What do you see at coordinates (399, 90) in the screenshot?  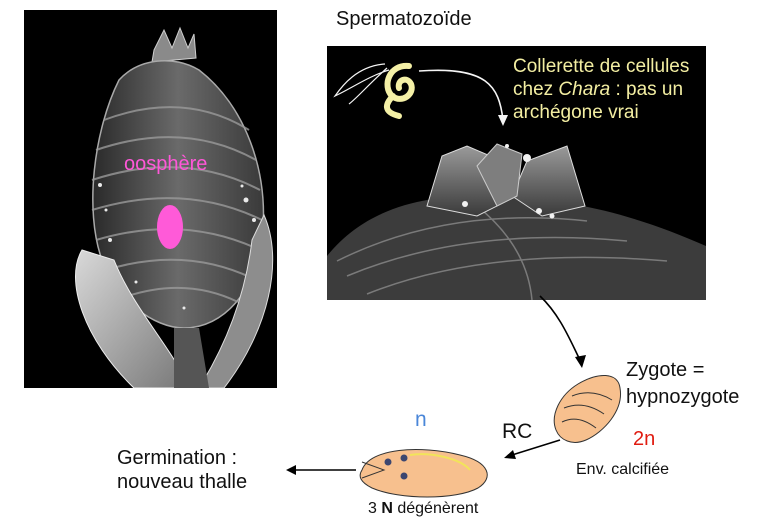 I see `spermatozoid-body` at bounding box center [399, 90].